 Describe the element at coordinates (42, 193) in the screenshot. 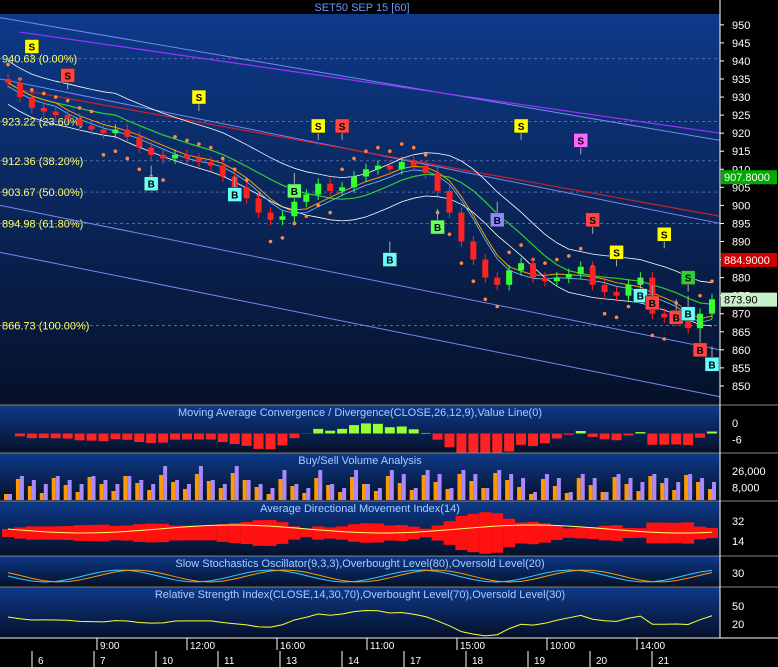

I see `fib-level-label: 903.67 (50.00%)` at that location.